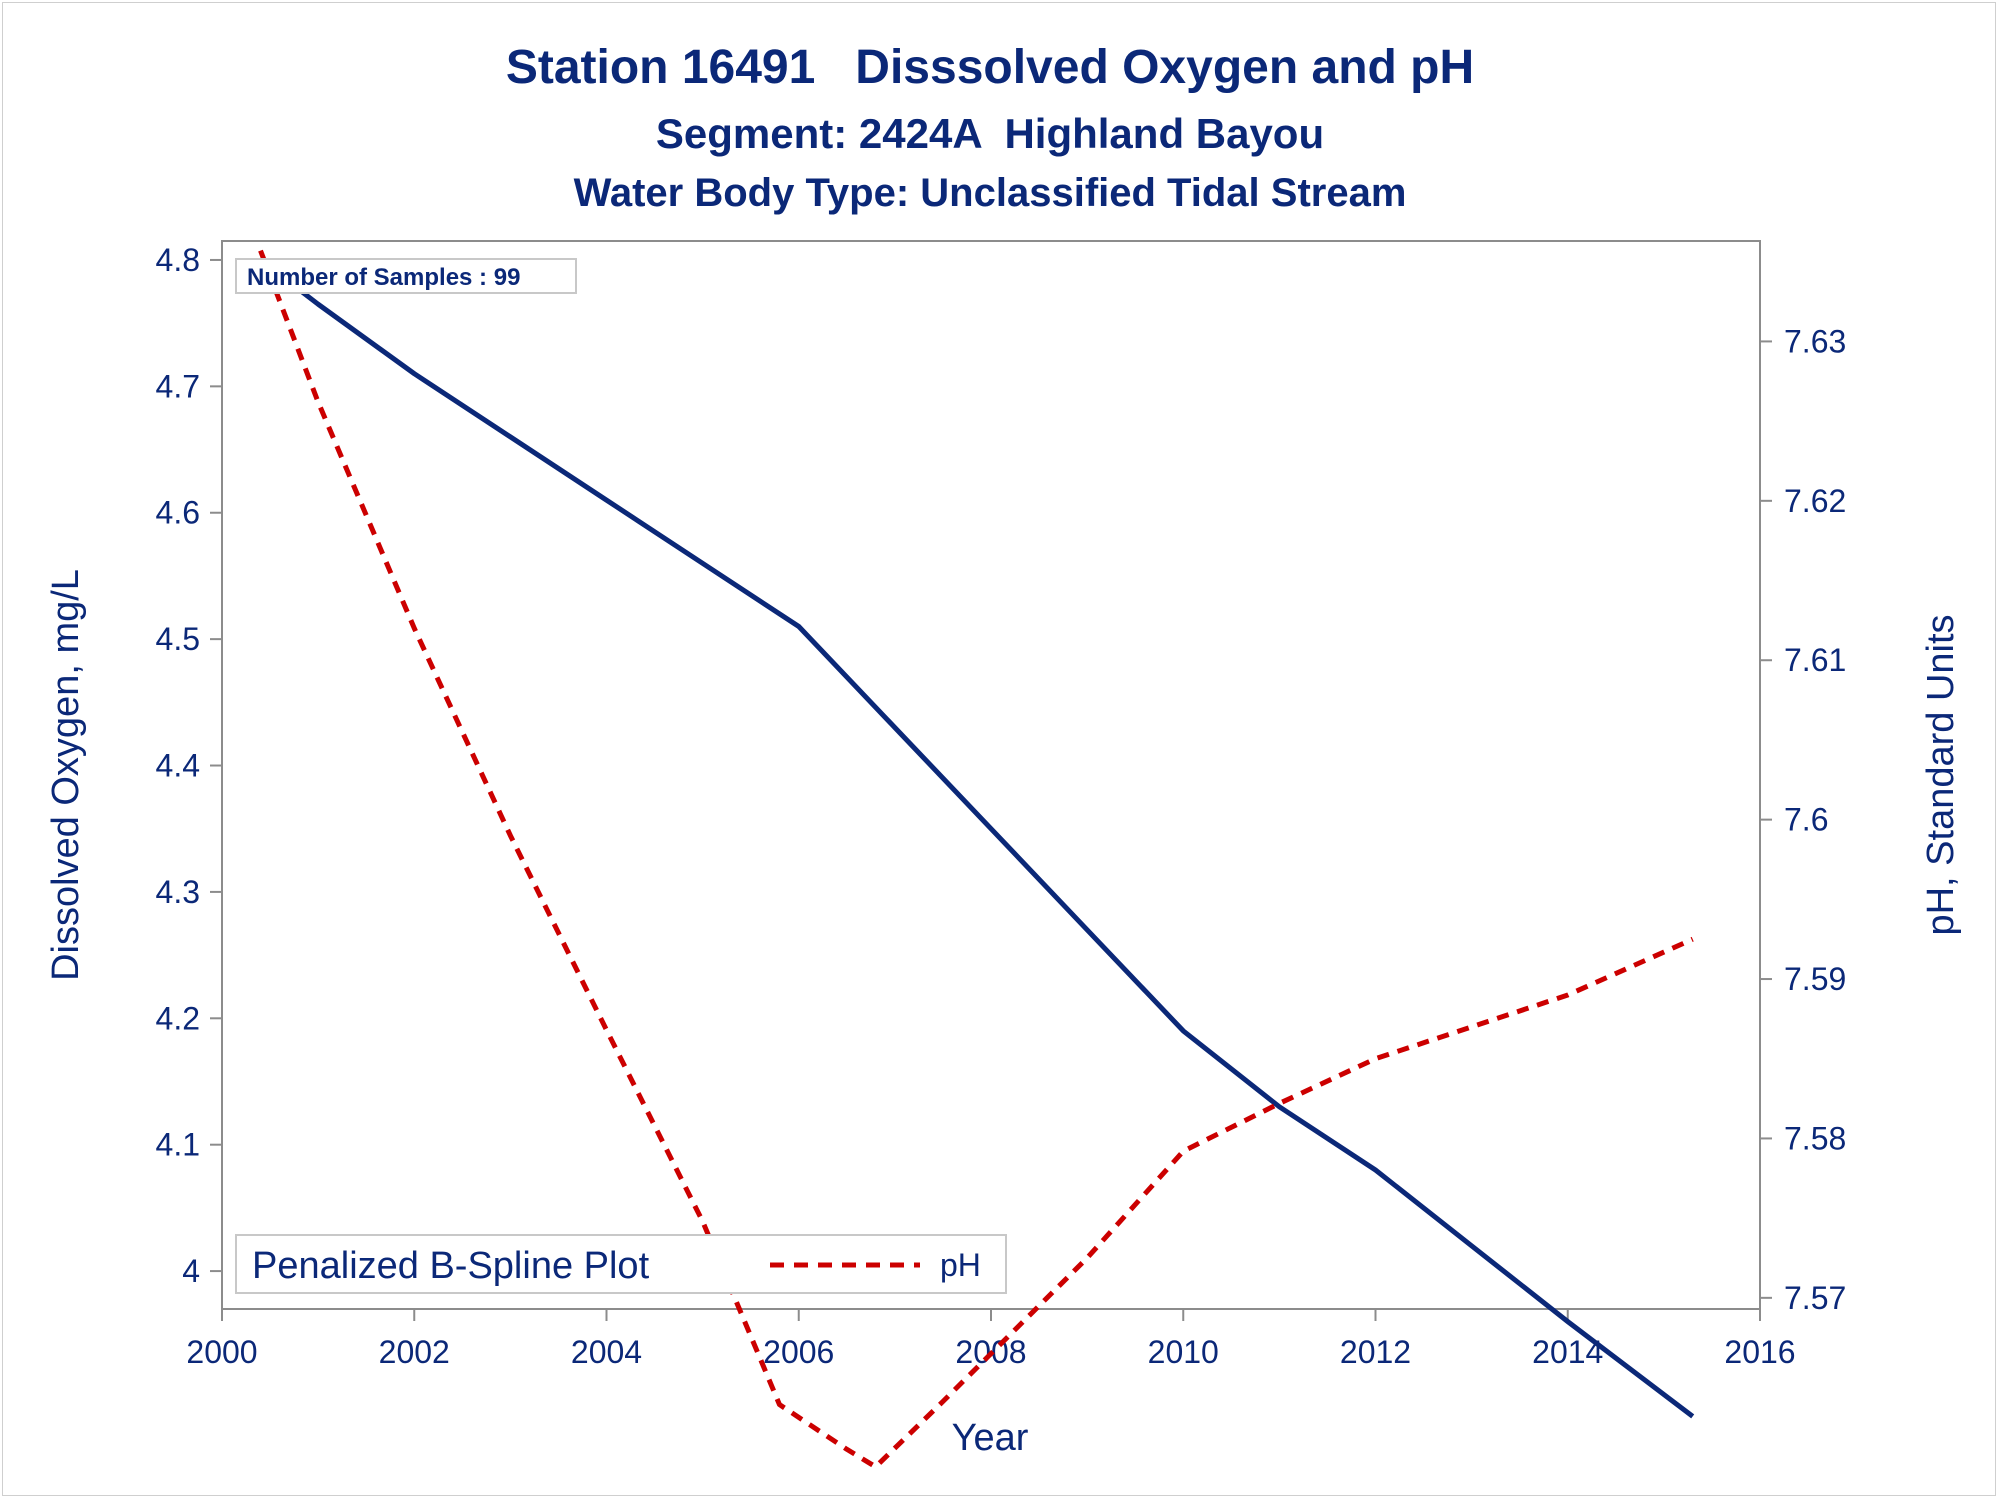 This screenshot has width=2000, height=1500. I want to click on x-tick-label: 2006, so click(798, 1352).